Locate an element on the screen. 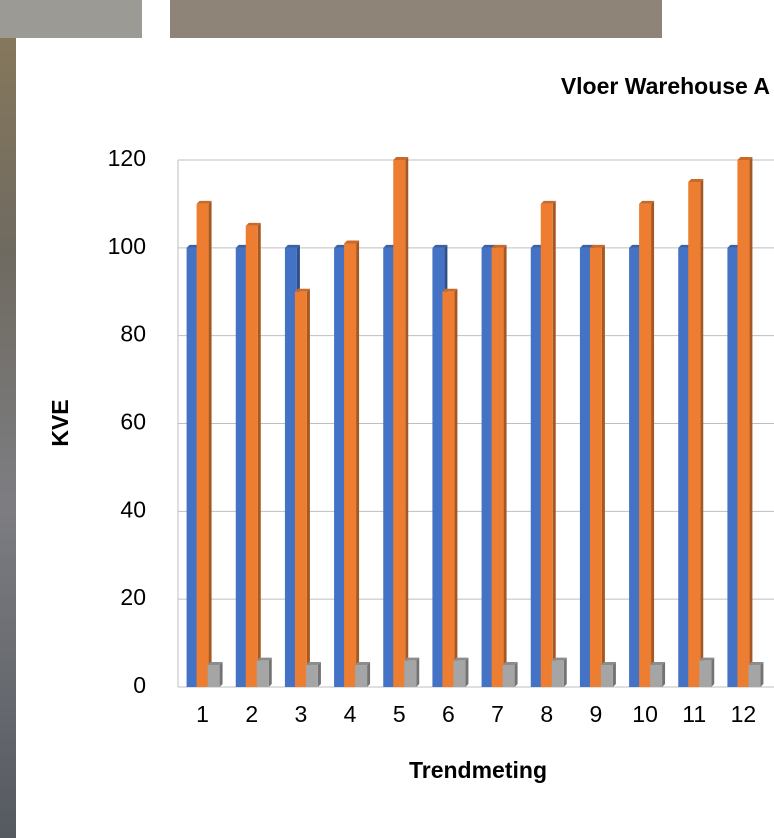  x-tick-label: 7 is located at coordinates (497, 714).